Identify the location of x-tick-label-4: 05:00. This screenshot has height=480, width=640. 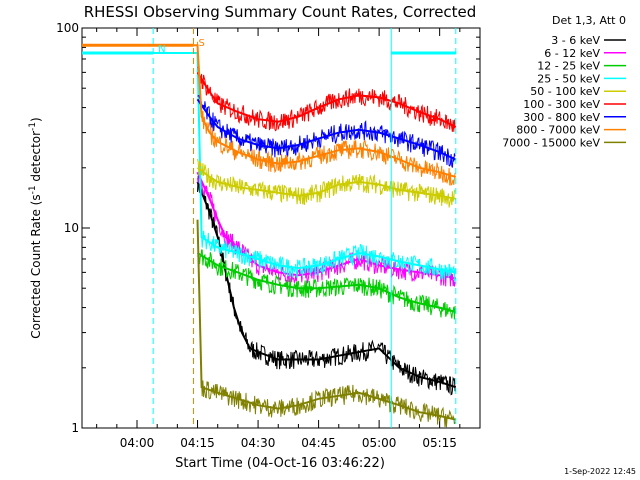
(379, 443).